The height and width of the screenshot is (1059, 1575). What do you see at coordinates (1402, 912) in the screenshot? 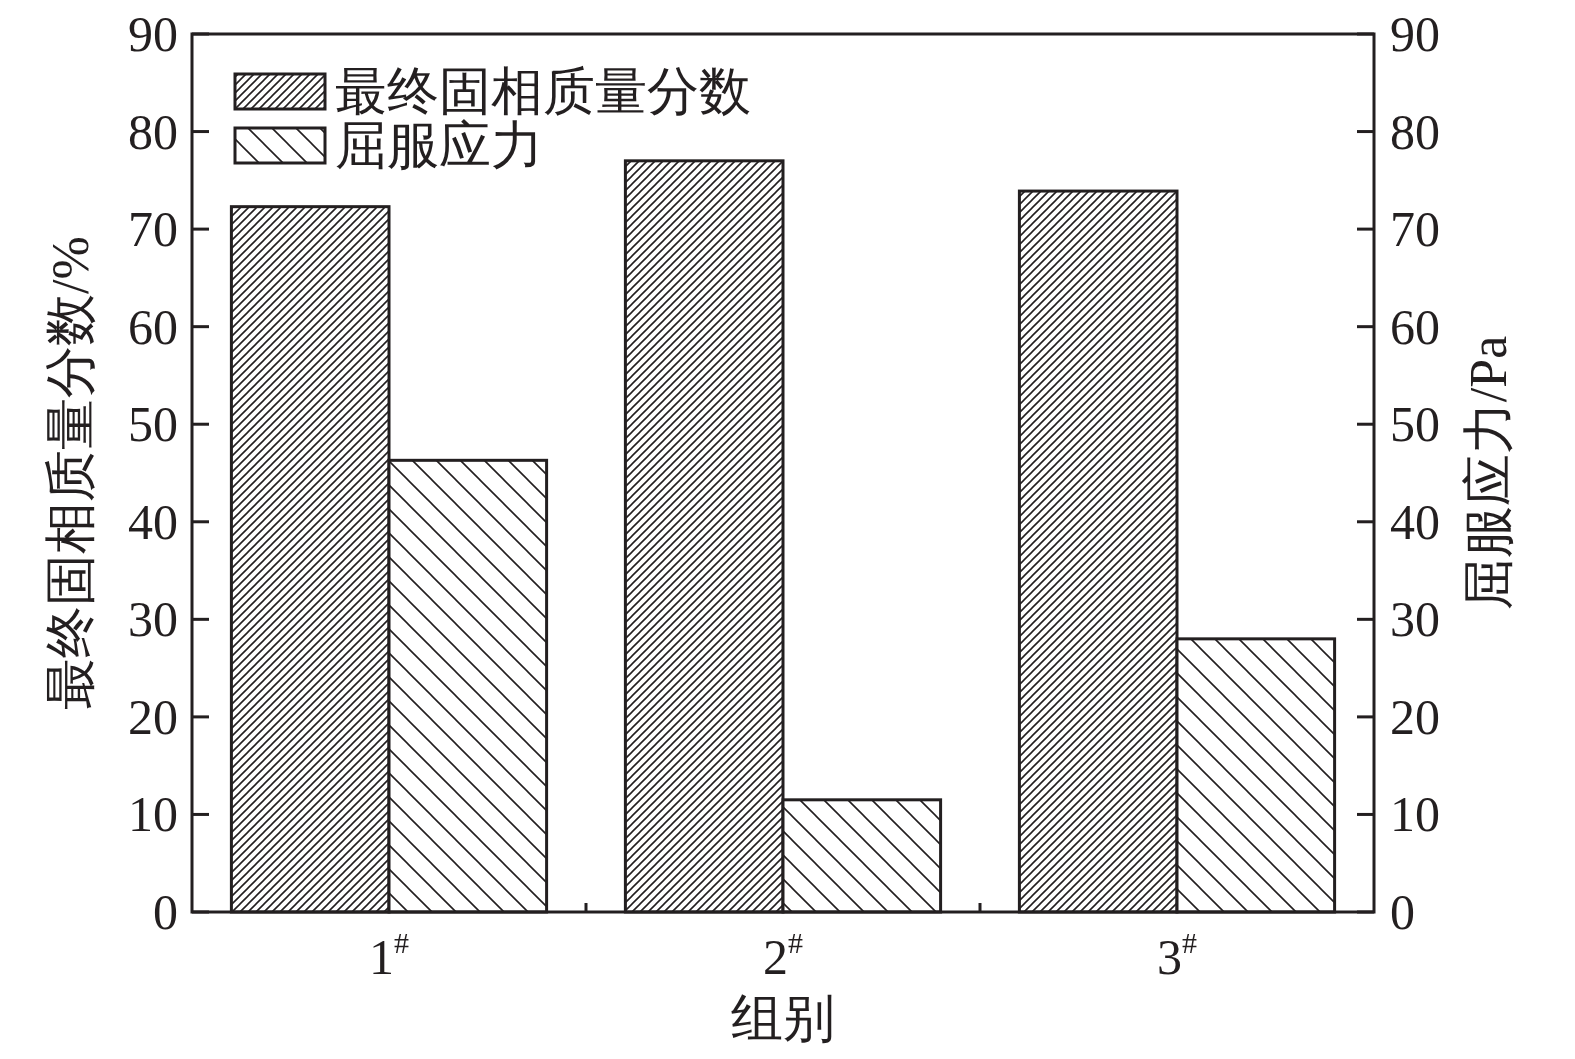
I see `y2-tick-label: 0` at bounding box center [1402, 912].